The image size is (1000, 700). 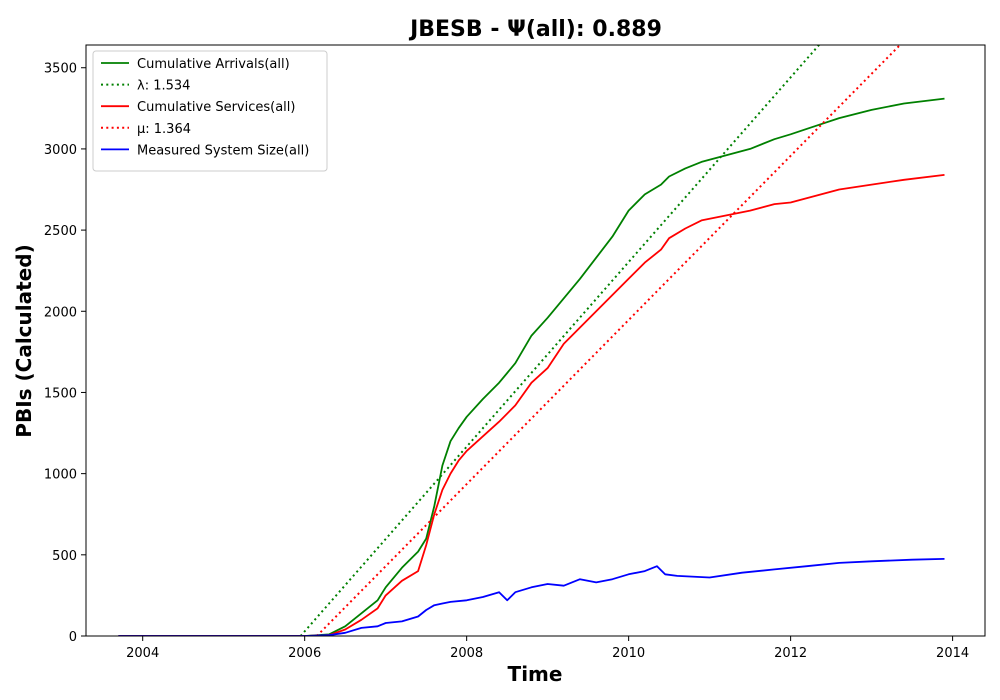 What do you see at coordinates (304, 653) in the screenshot?
I see `x-tick-label: 2006` at bounding box center [304, 653].